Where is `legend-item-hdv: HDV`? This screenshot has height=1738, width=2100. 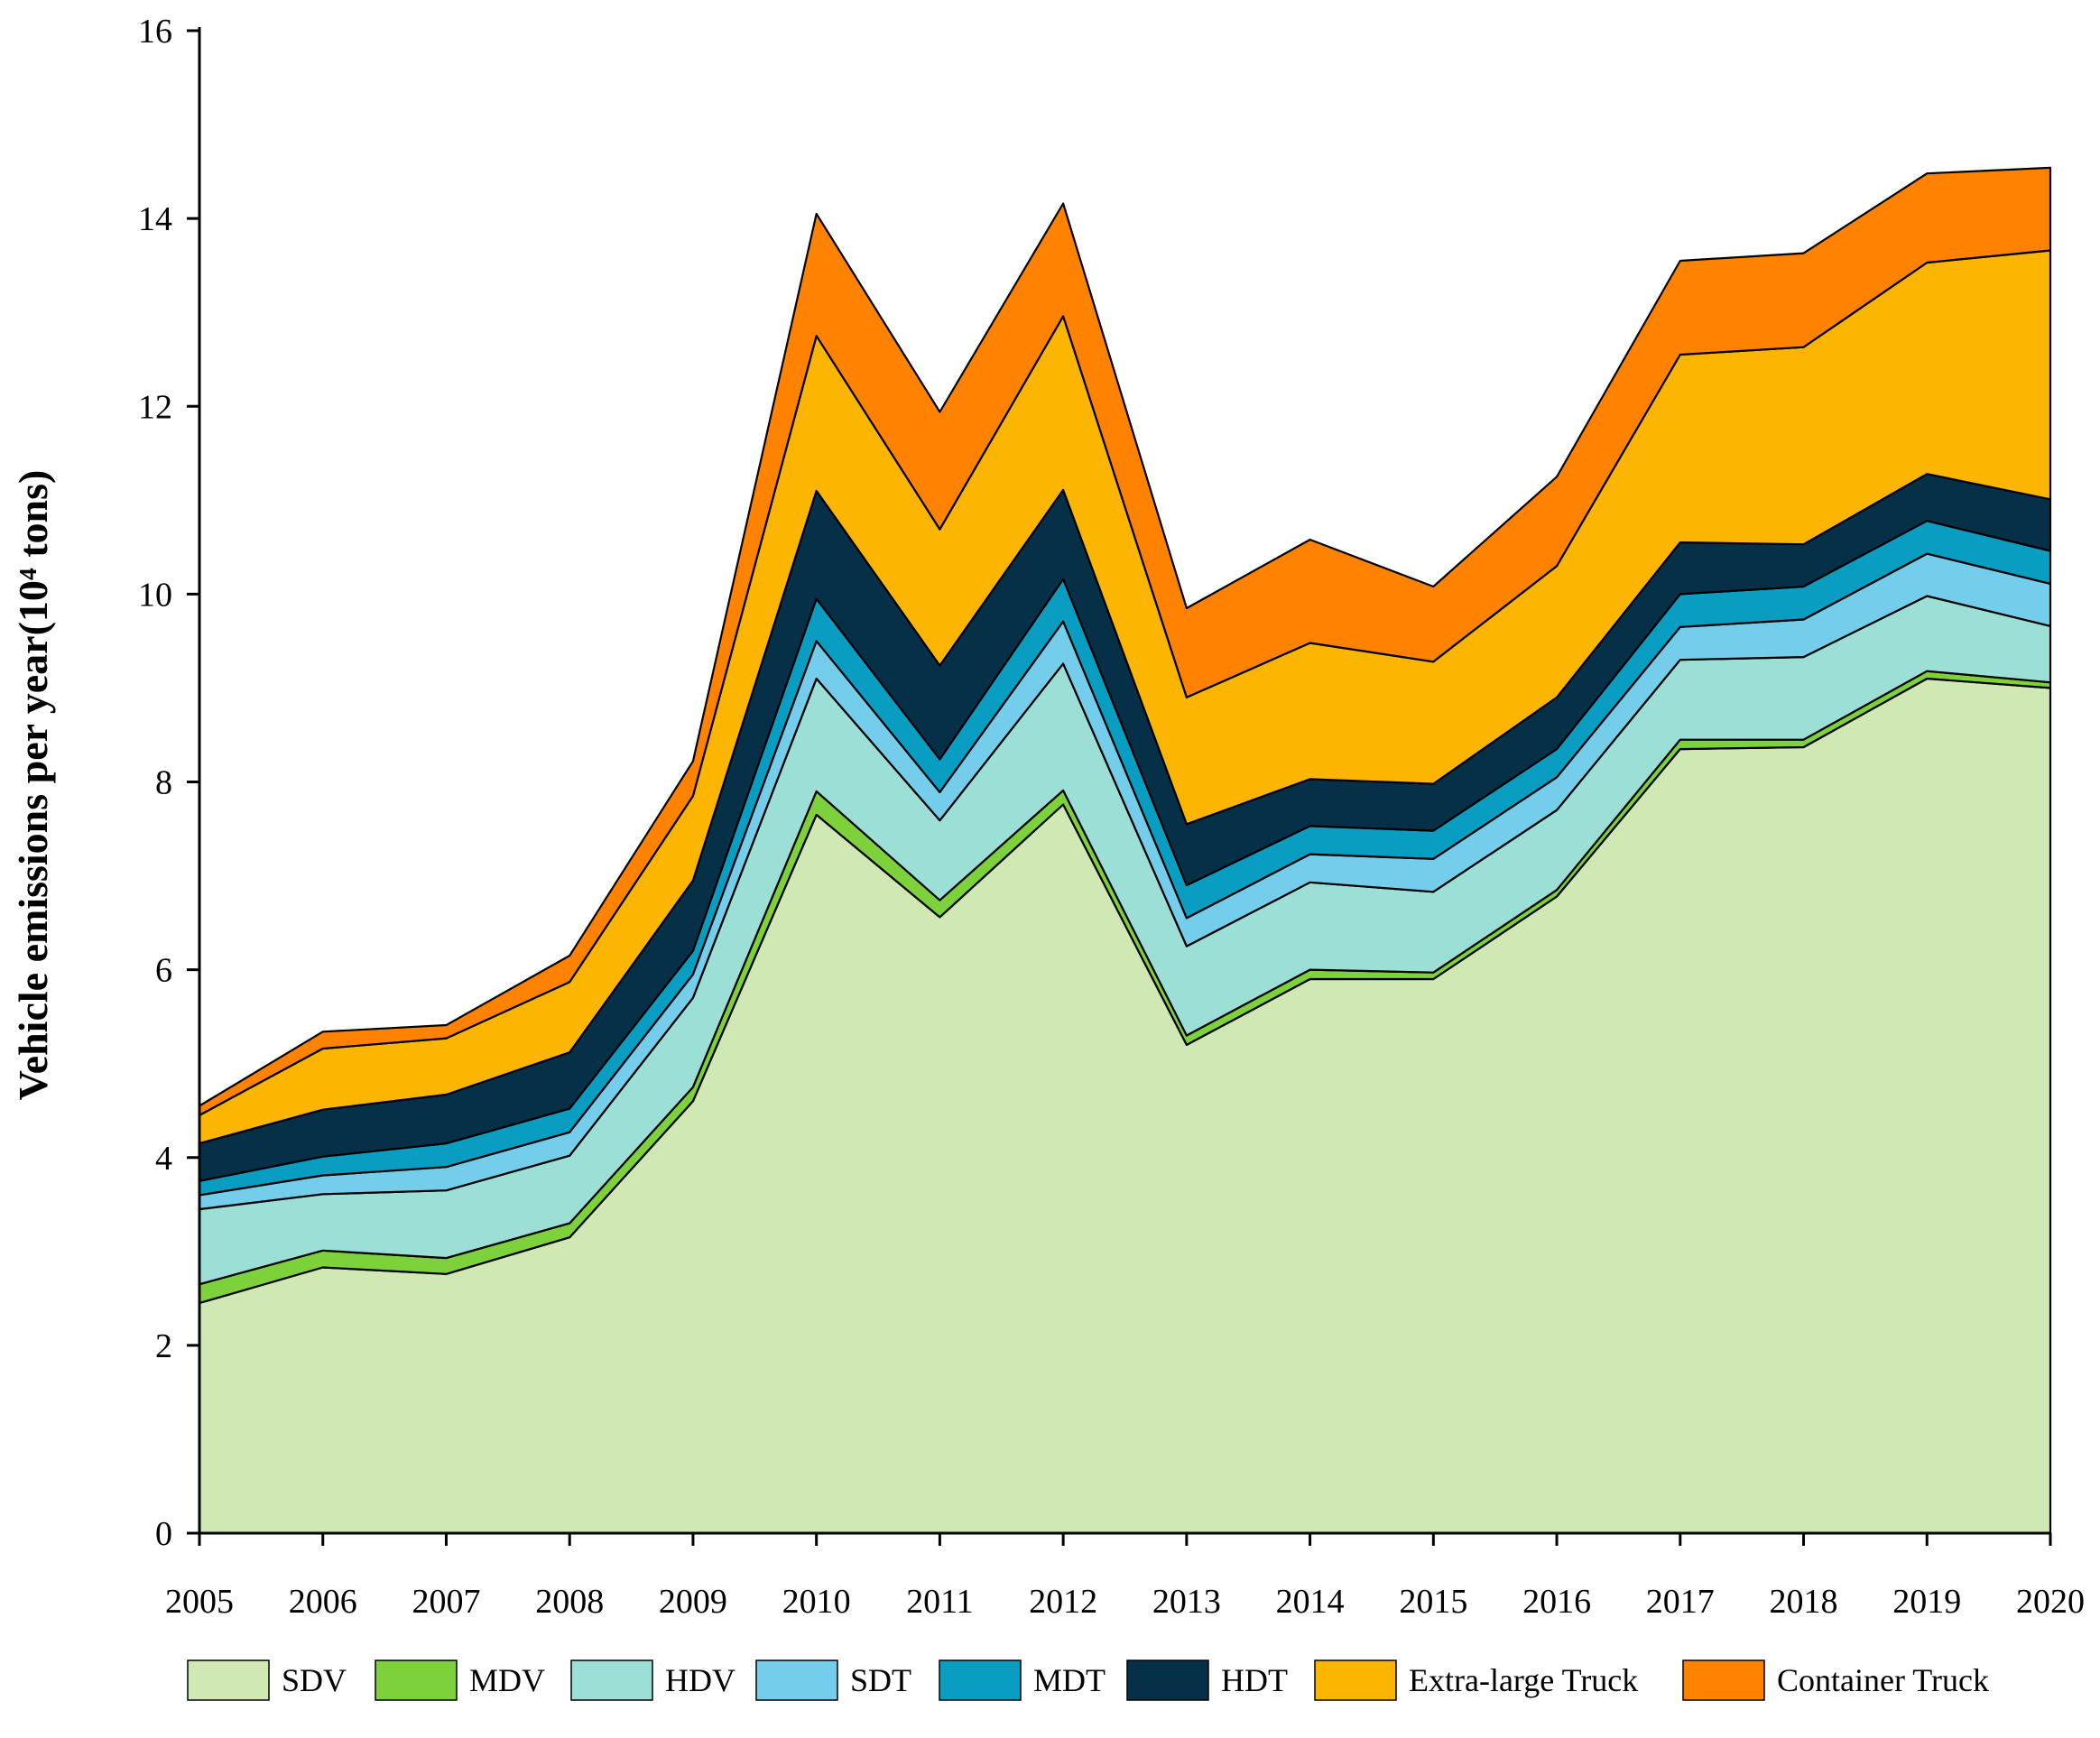
legend-item-hdv: HDV is located at coordinates (652, 1680).